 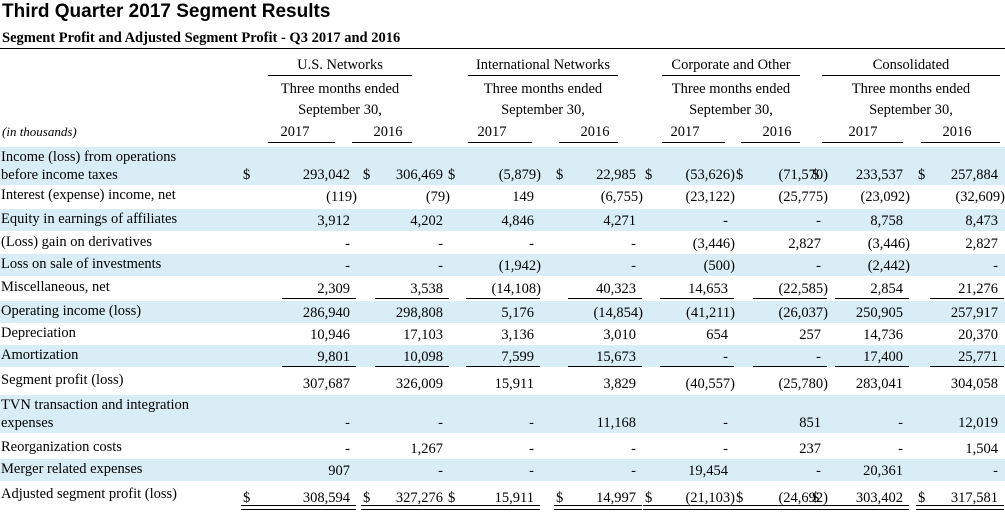 I want to click on table-cell: 2,827, so click(x=804, y=244).